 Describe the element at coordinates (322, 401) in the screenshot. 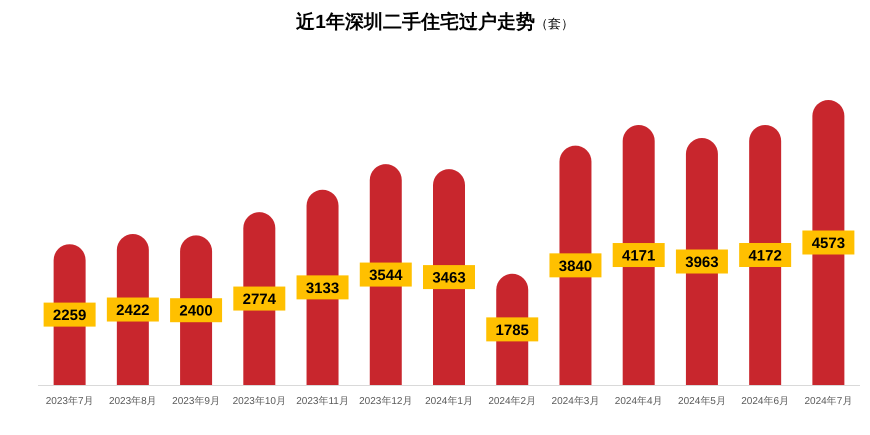

I see `x-tick-label: 2023年11月` at that location.